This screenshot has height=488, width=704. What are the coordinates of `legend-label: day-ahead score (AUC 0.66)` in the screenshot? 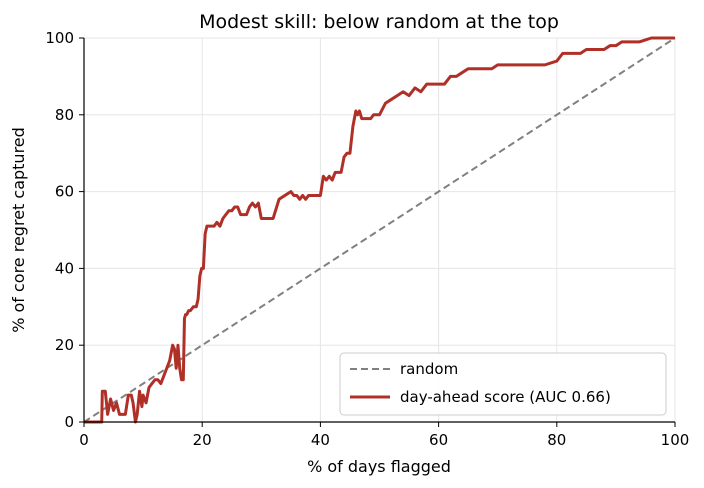 It's located at (505, 397).